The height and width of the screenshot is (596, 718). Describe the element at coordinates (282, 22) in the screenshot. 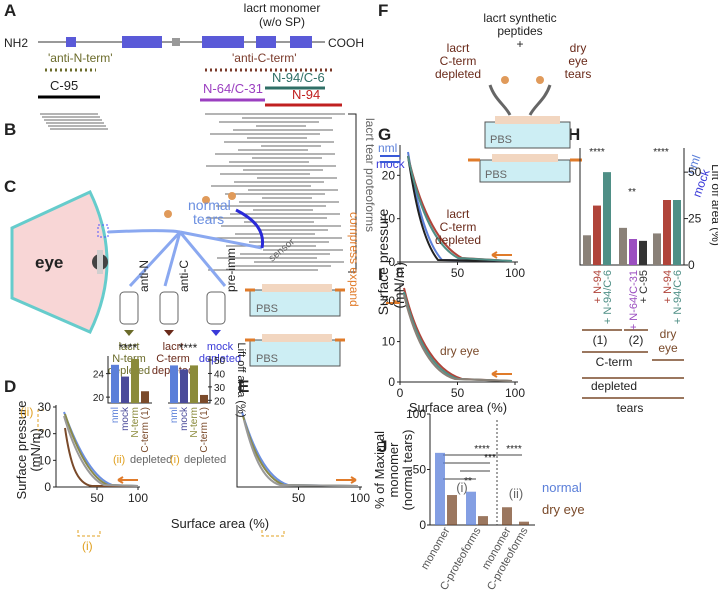

I see `title: (w/o SP)` at that location.